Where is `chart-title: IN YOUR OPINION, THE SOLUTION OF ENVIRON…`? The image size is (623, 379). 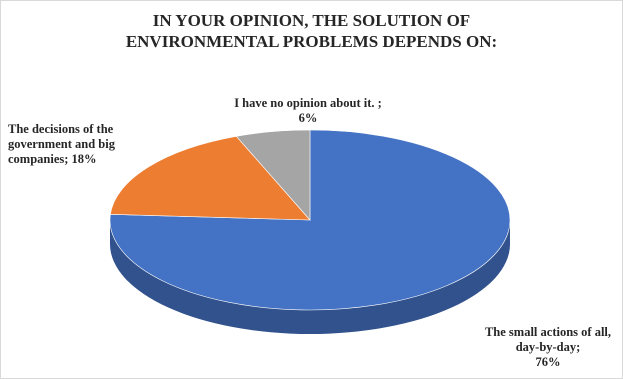
chart-title: IN YOUR OPINION, THE SOLUTION OF ENVIRON… is located at coordinates (311, 31).